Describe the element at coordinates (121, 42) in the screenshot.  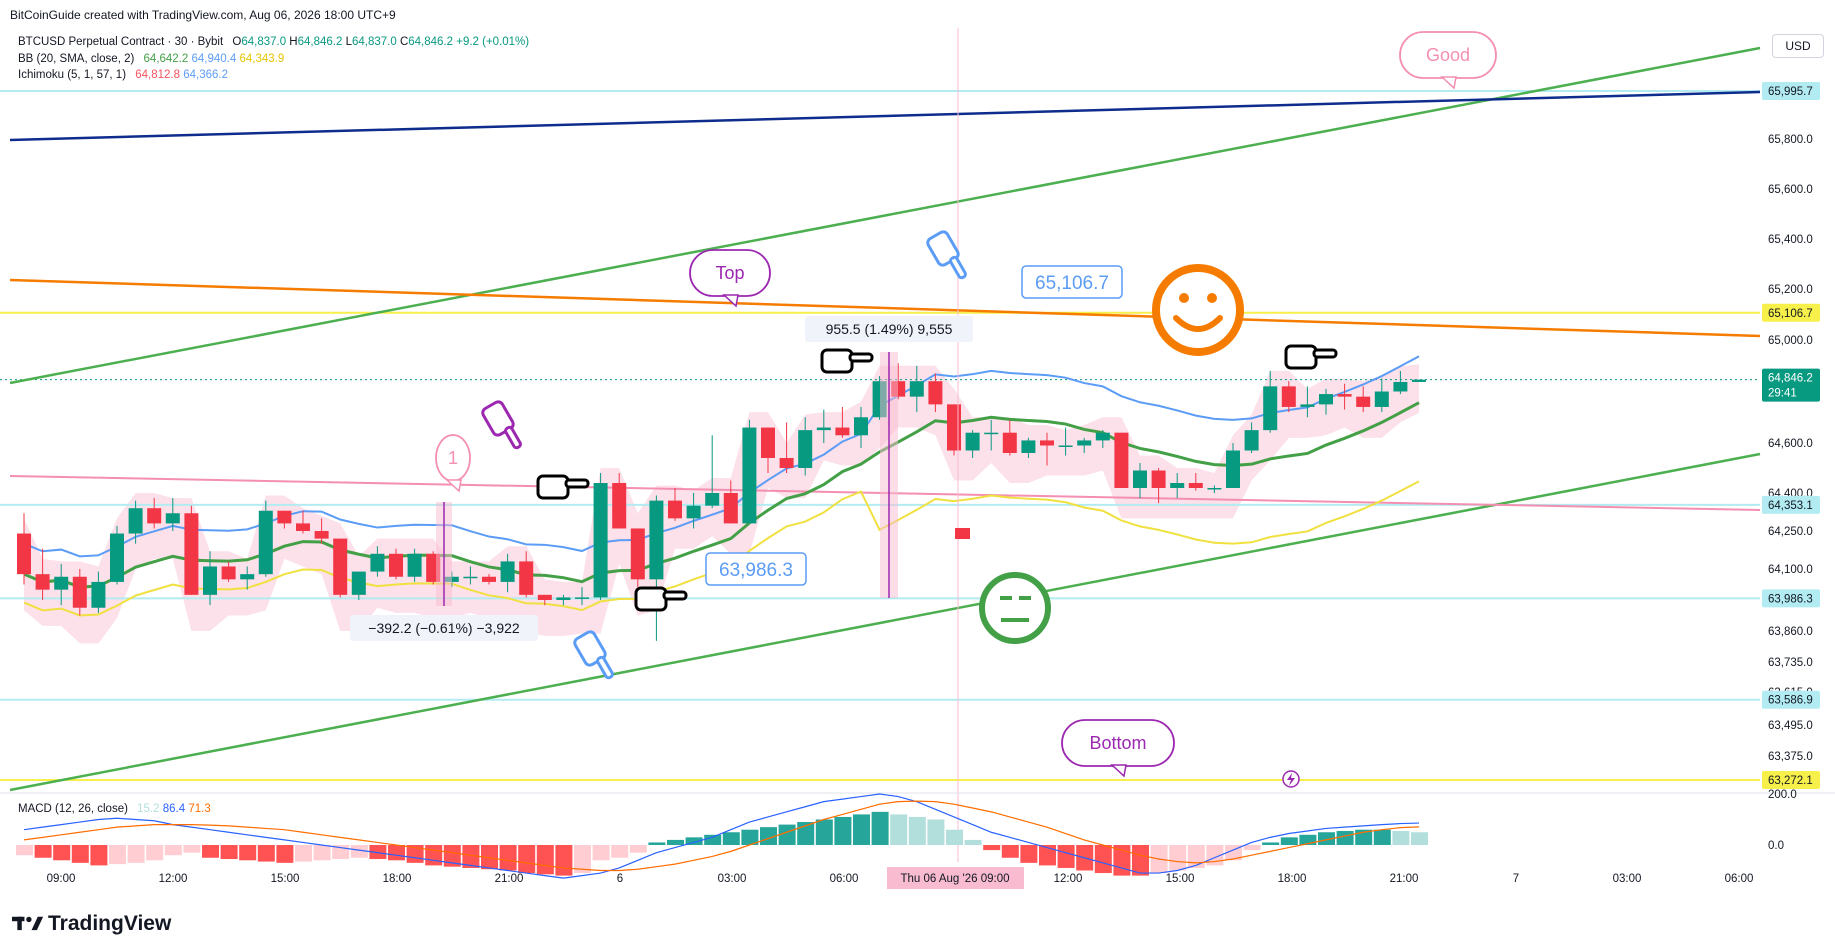
I see `symbol-title: BTCUSD Perpetual Contract · 30 · Bybit` at that location.